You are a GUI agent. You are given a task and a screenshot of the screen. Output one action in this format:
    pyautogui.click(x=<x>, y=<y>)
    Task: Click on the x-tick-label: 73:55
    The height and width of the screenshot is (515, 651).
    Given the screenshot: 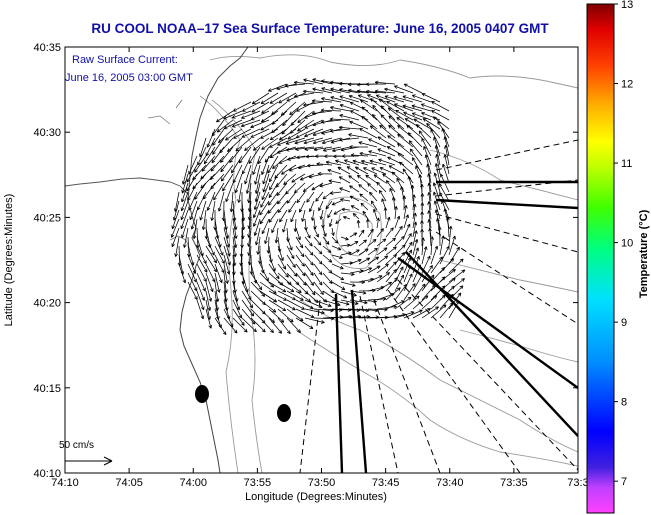 What is the action you would take?
    pyautogui.click(x=258, y=483)
    